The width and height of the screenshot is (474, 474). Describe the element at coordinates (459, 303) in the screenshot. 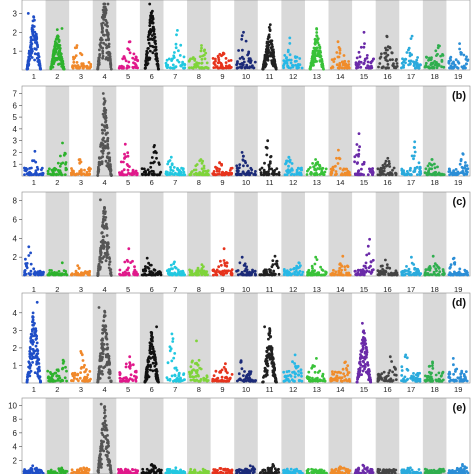

I see `panel-label: (d)` at that location.